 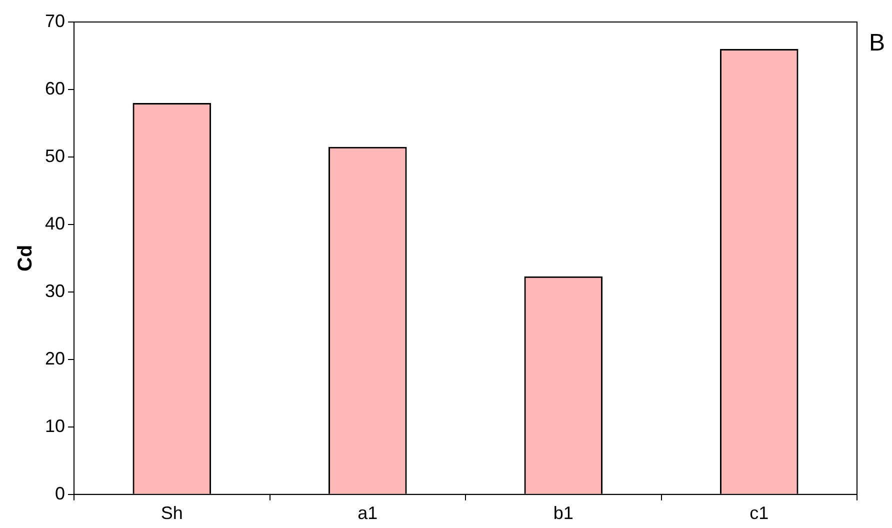 I want to click on text: B, so click(x=877, y=43).